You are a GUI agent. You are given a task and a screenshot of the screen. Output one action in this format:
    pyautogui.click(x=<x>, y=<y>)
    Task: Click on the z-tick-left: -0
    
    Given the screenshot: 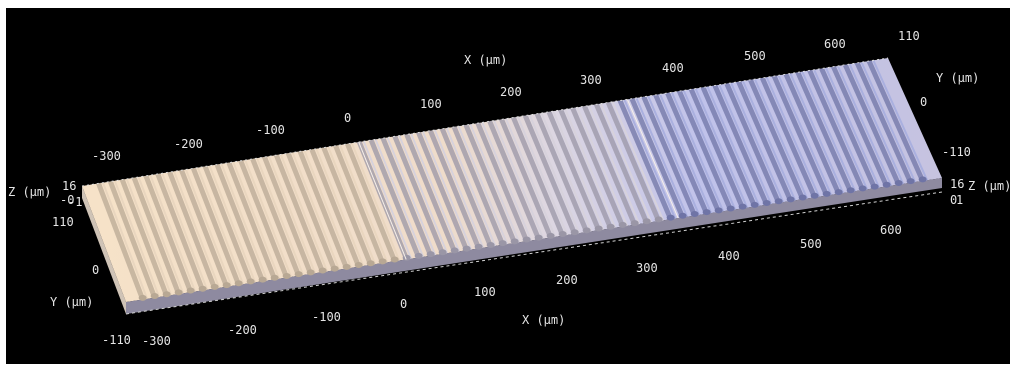 What is the action you would take?
    pyautogui.click(x=67, y=200)
    